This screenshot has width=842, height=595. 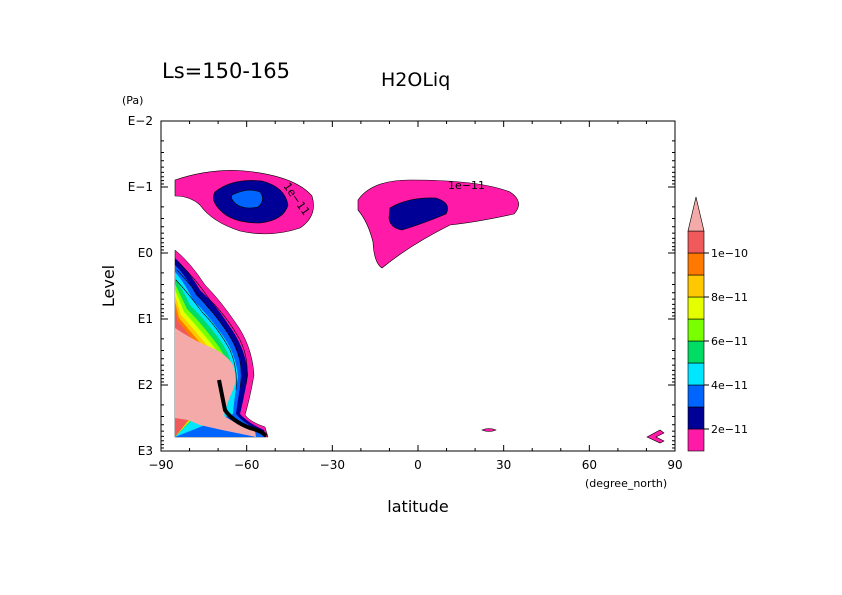 What do you see at coordinates (655, 436) in the screenshot?
I see `contour-region-small-feature-85n` at bounding box center [655, 436].